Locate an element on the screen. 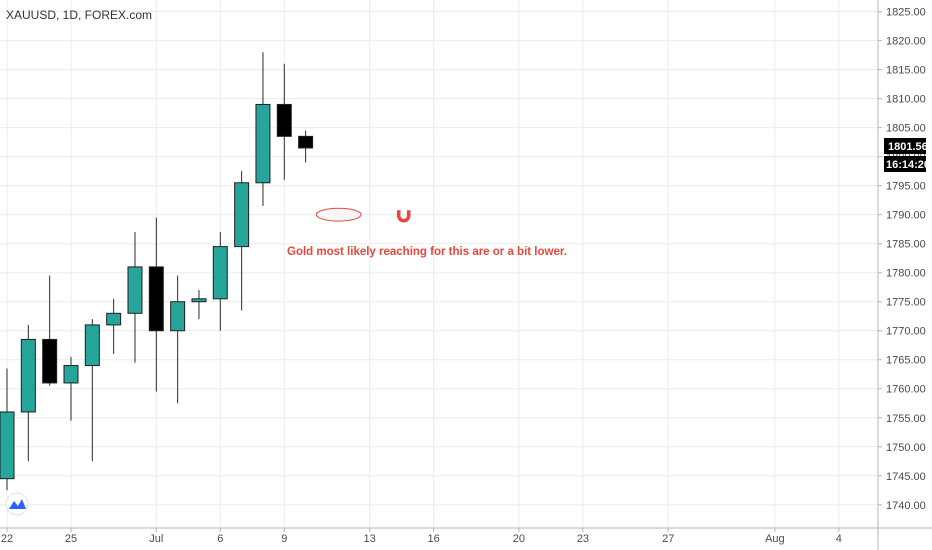  last-price-label: 1801.56 is located at coordinates (908, 147).